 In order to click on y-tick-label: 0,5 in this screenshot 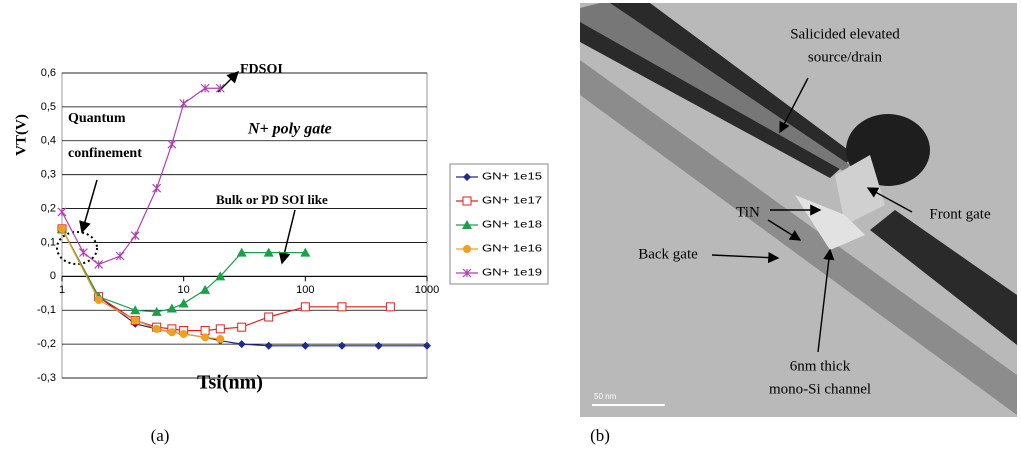, I will do `click(48, 107)`.